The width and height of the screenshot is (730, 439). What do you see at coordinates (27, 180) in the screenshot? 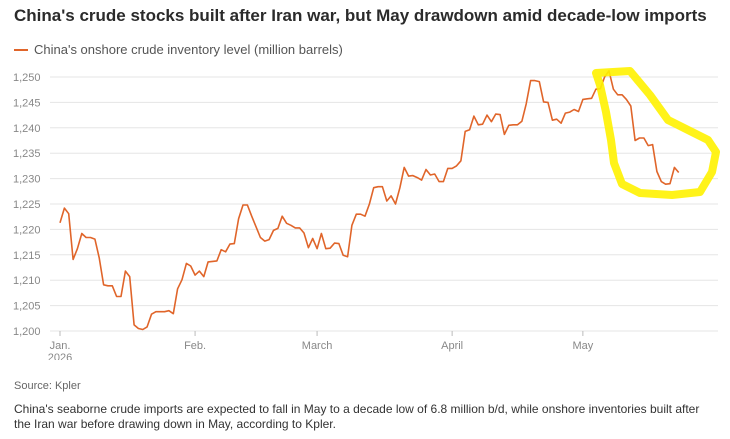
I see `y-tick-label: 1,230` at bounding box center [27, 180].